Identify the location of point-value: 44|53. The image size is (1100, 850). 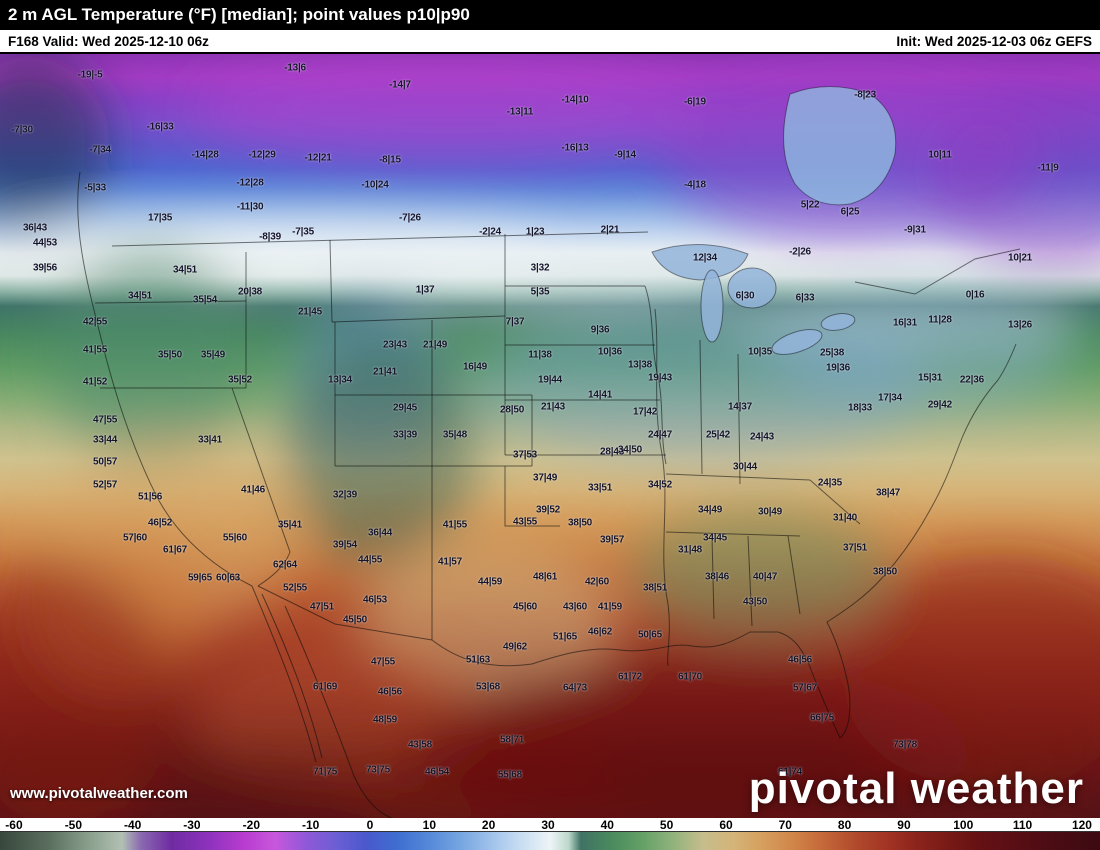
(45, 243).